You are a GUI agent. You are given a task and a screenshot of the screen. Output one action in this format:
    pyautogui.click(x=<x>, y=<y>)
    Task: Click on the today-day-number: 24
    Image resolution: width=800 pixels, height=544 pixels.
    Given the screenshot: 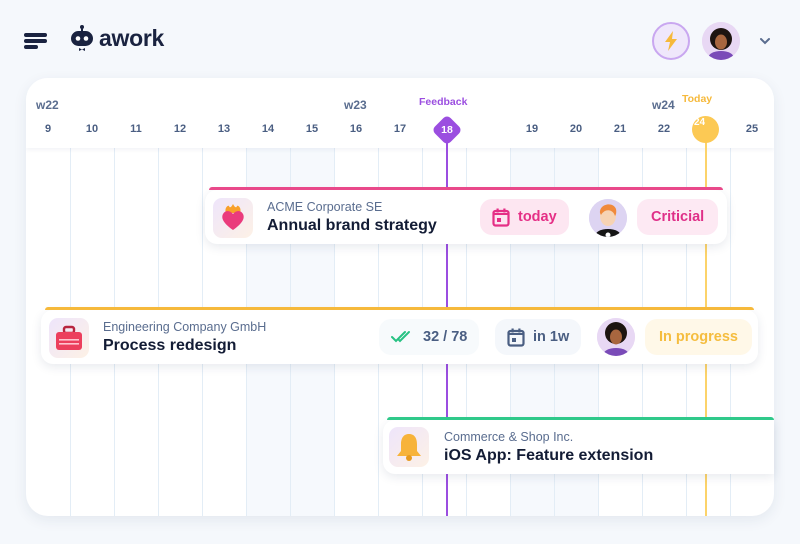 What is the action you would take?
    pyautogui.click(x=700, y=122)
    